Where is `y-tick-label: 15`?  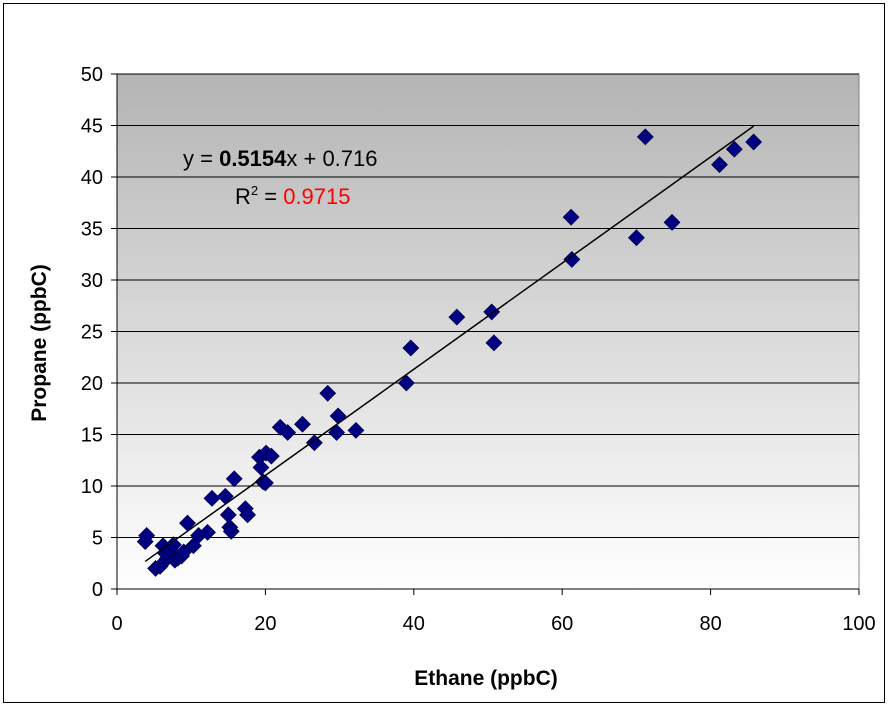
y-tick-label: 15 is located at coordinates (92, 436).